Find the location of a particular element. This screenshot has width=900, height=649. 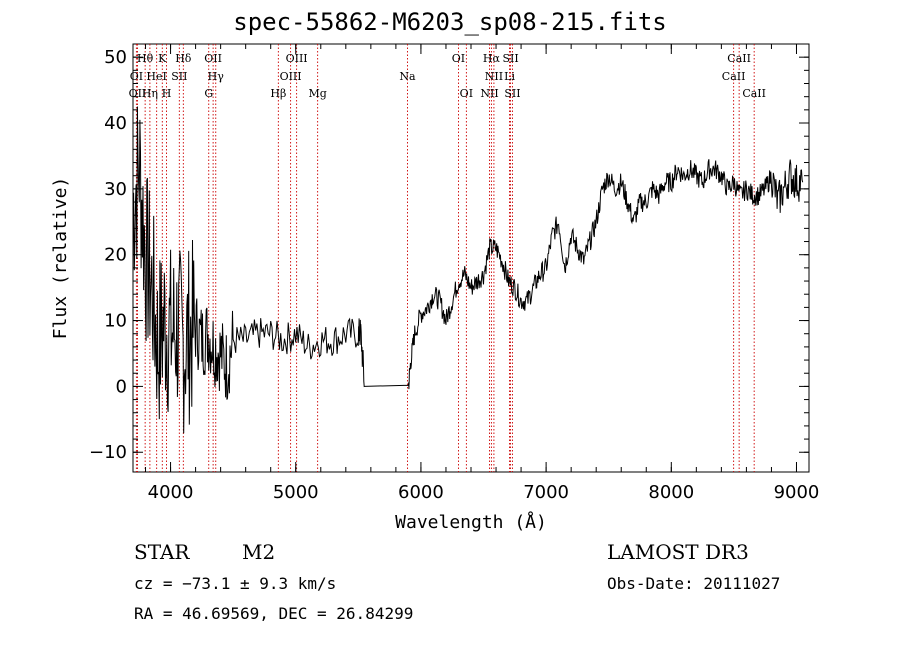

line-label: Na is located at coordinates (407, 76).